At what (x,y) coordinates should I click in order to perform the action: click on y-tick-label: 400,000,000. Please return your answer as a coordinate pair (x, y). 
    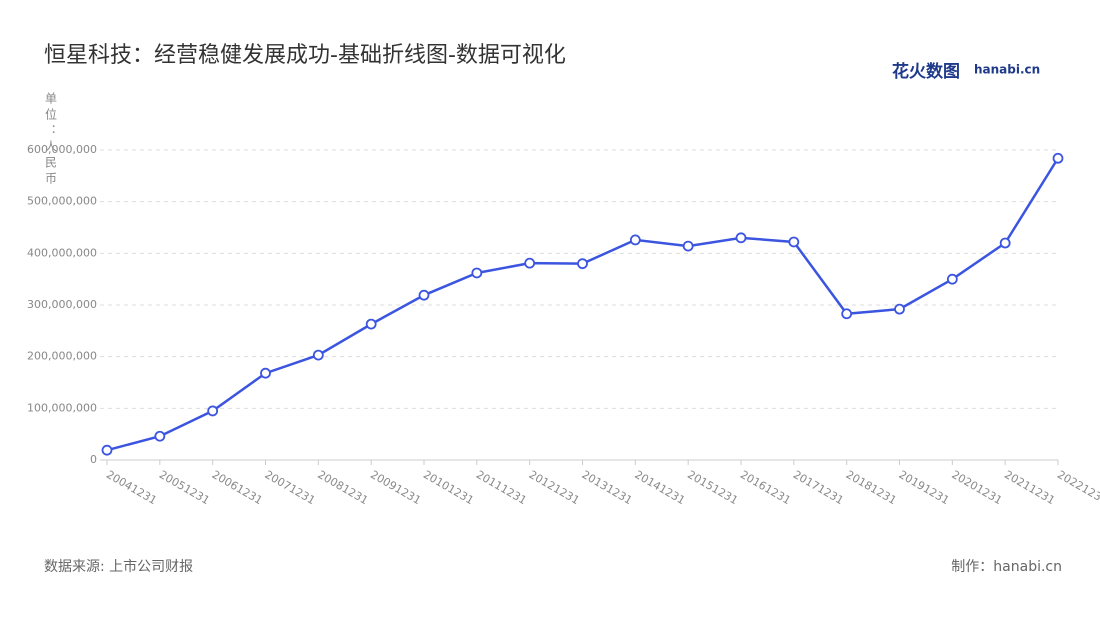
    Looking at the image, I should click on (62, 252).